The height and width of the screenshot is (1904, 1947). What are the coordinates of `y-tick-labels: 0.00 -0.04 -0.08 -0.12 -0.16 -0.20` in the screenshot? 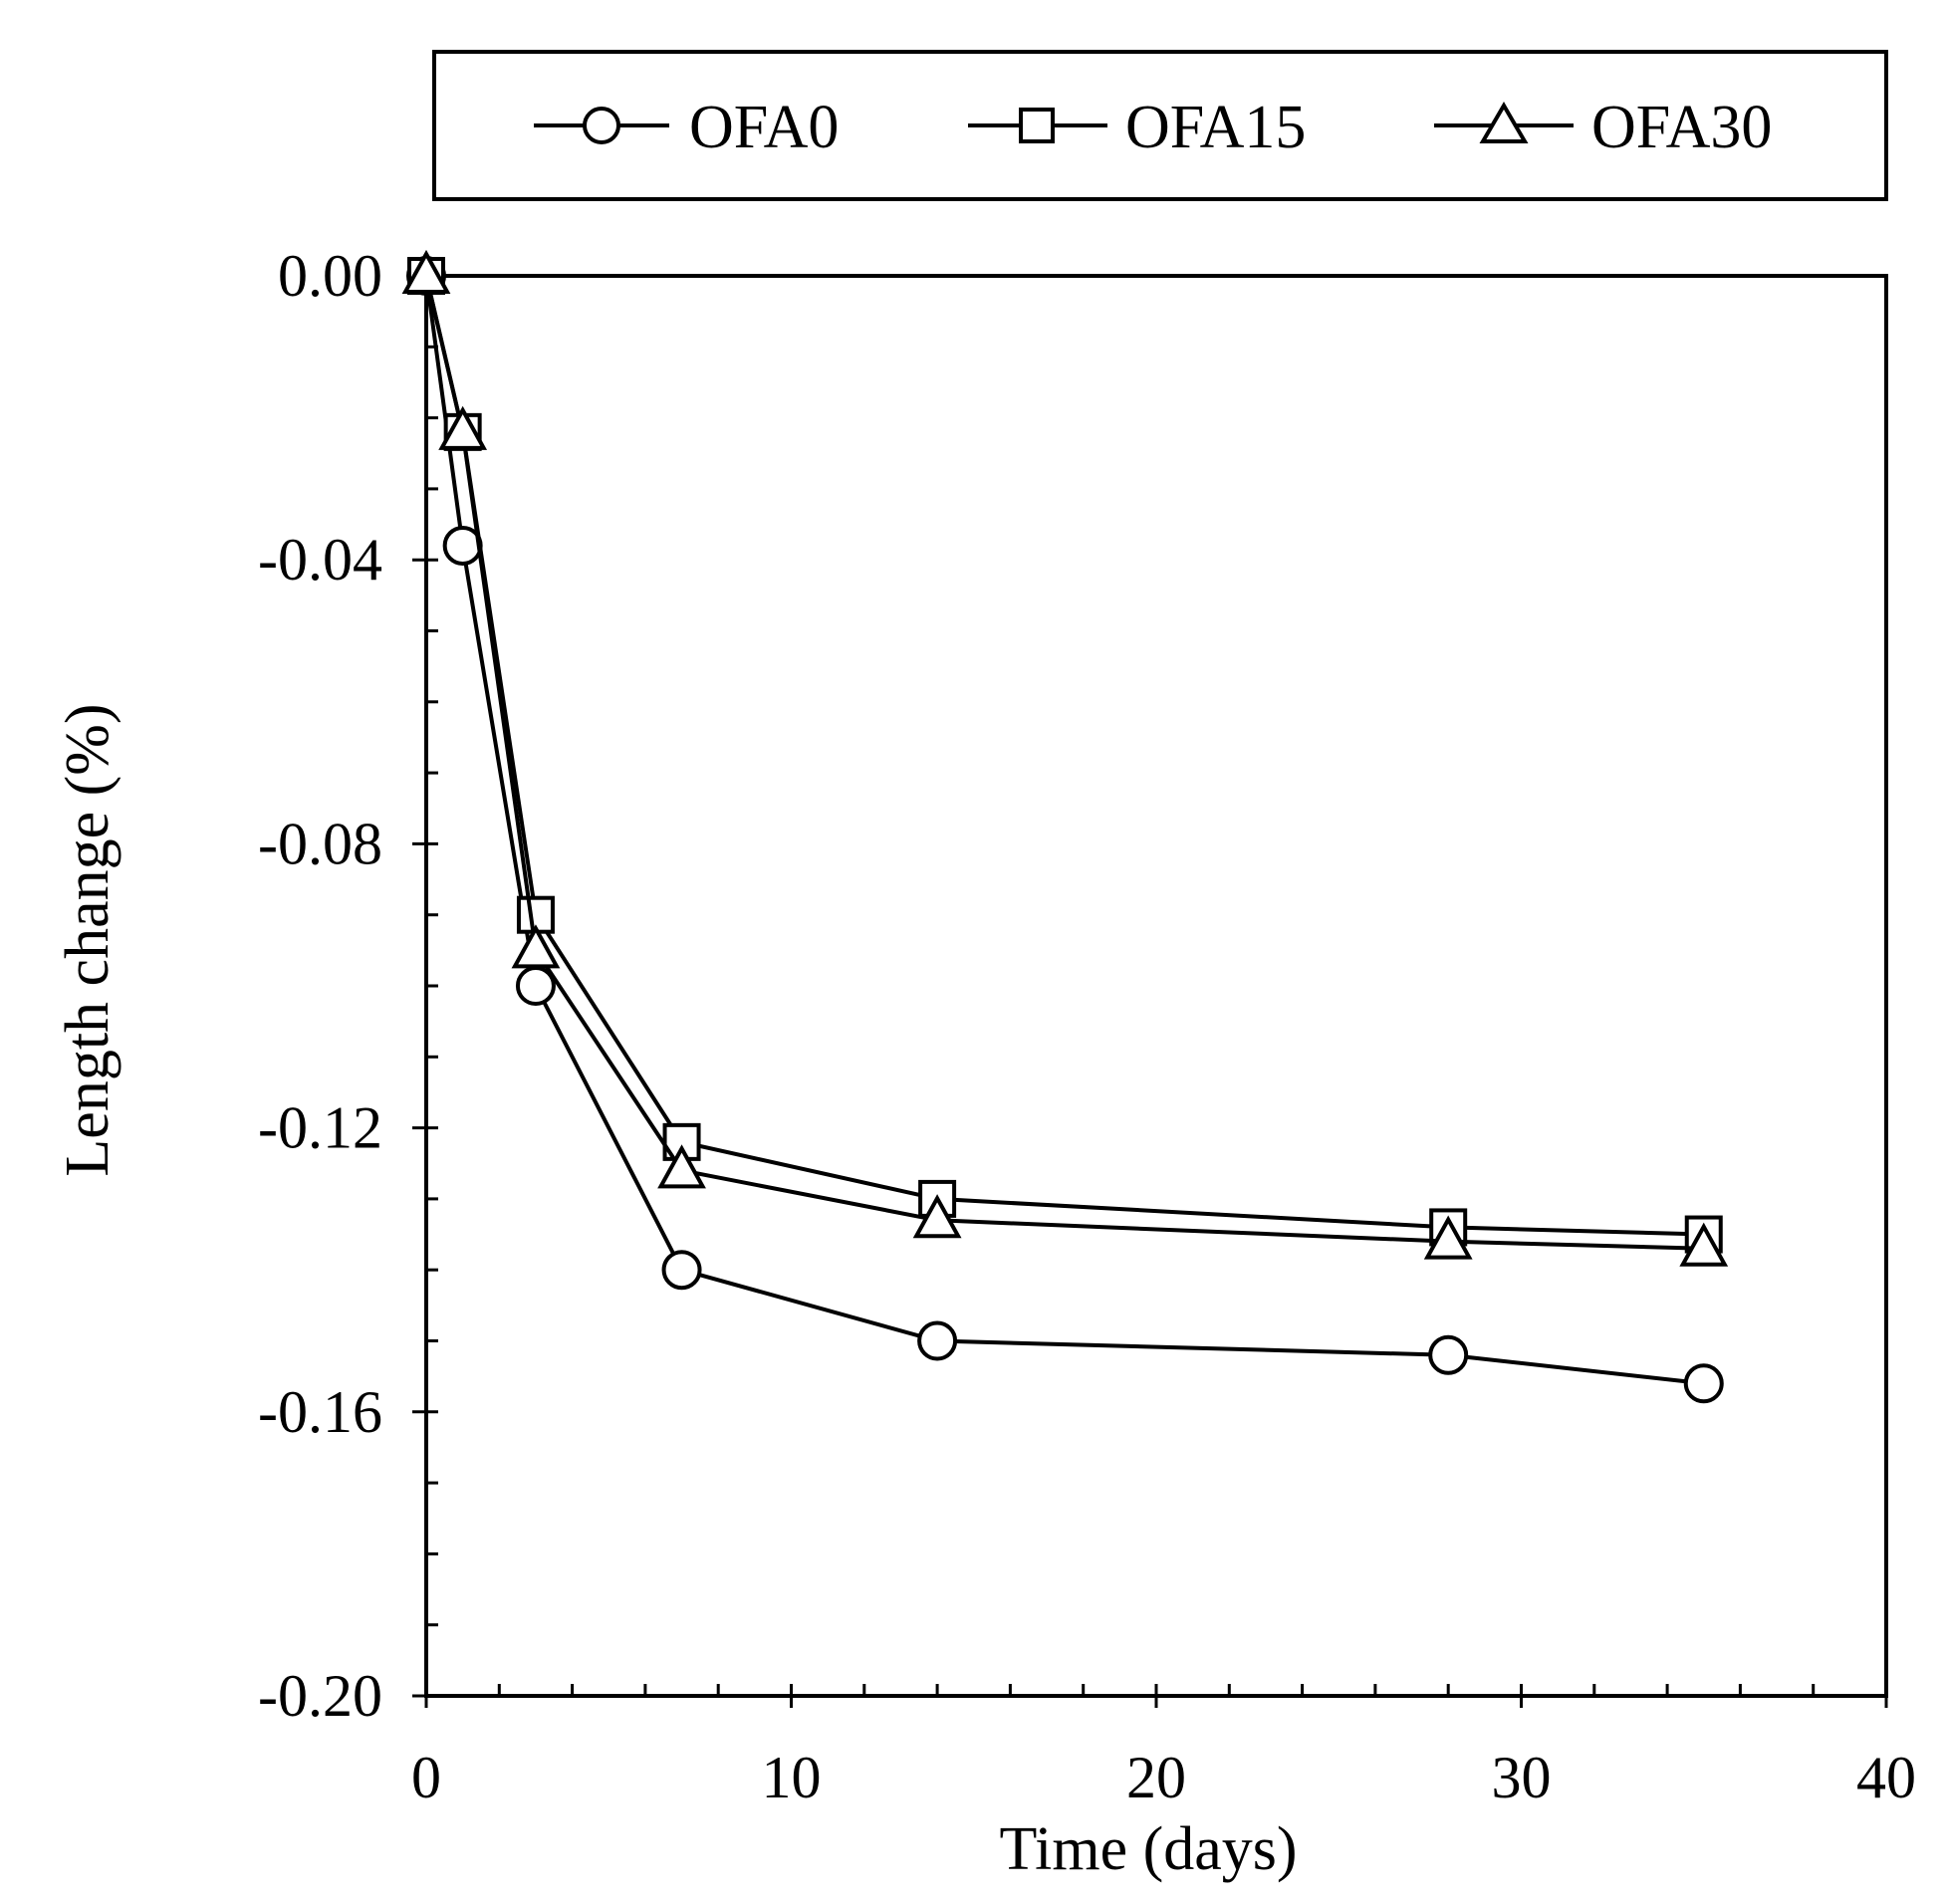 It's located at (320, 986).